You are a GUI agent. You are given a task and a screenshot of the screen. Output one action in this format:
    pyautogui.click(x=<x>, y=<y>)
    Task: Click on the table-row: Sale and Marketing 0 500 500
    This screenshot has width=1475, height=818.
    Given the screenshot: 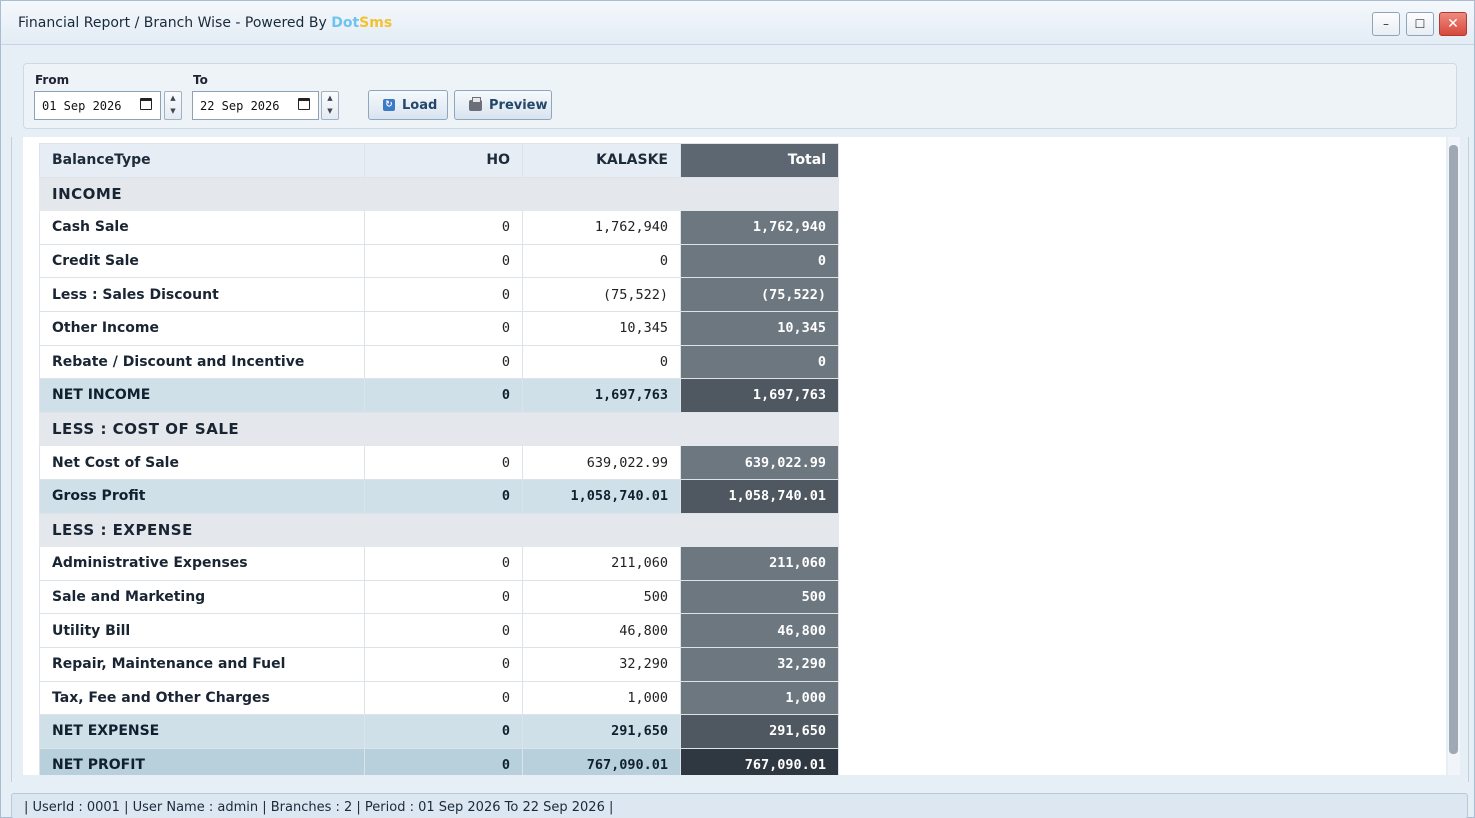 What is the action you would take?
    pyautogui.click(x=439, y=597)
    